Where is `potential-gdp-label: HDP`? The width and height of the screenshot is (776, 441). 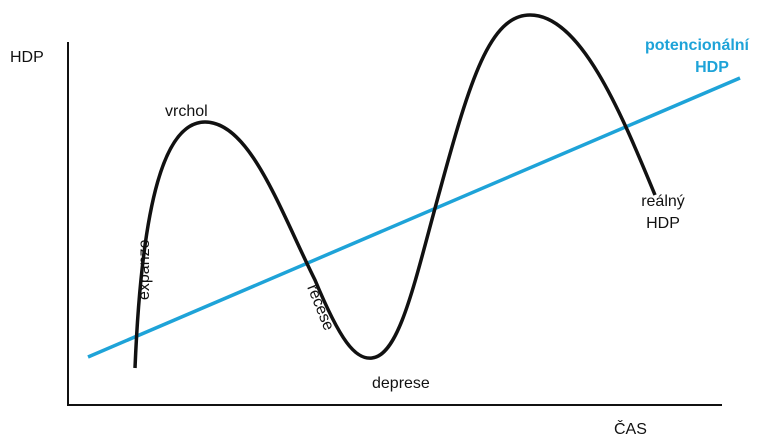 potential-gdp-label: HDP is located at coordinates (712, 67).